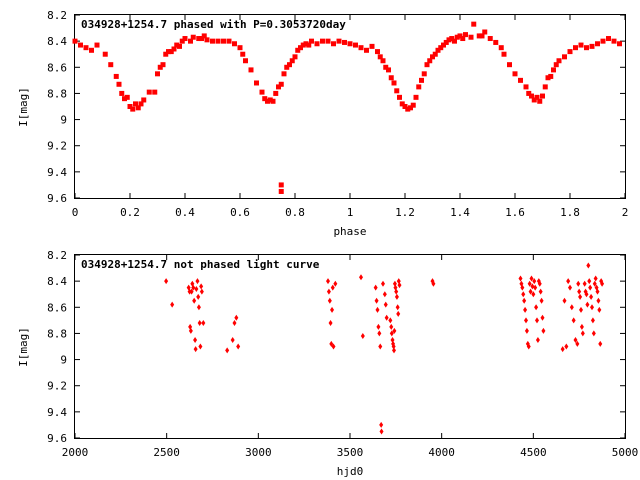  Describe the element at coordinates (23, 347) in the screenshot. I see `unphased-y-axis-label: I[mag]` at that location.